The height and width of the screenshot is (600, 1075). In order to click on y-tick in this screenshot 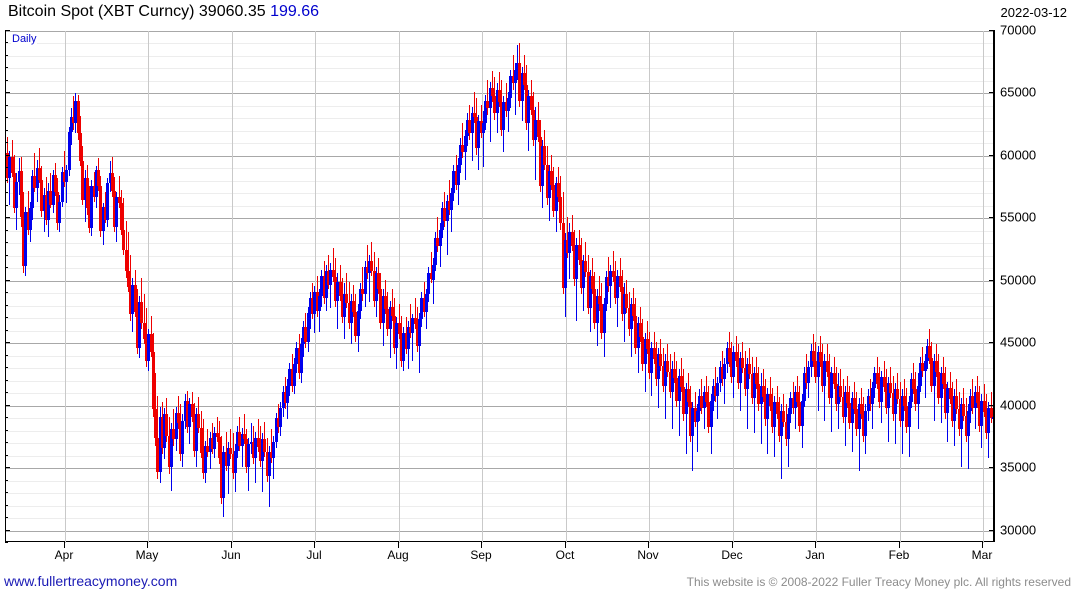, I will do `click(7, 467)`.